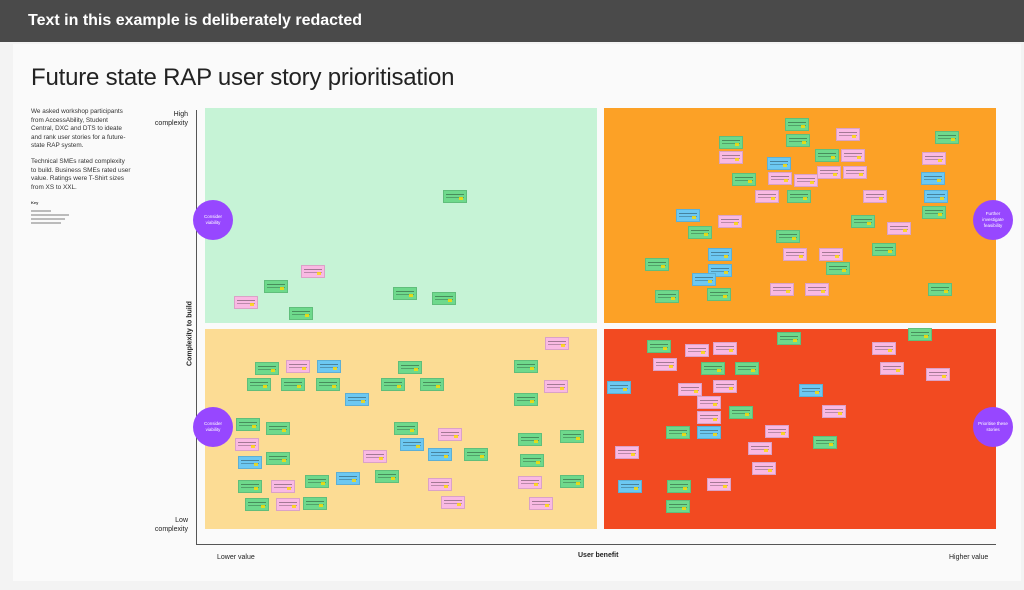 This screenshot has width=1024, height=590. I want to click on x-axis-high-label: Higher value, so click(969, 557).